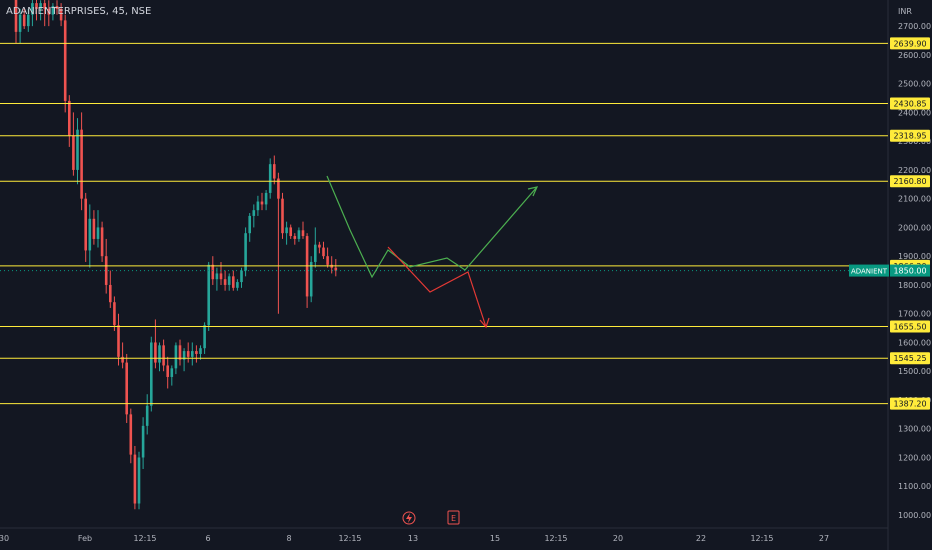  Describe the element at coordinates (914, 170) in the screenshot. I see `y-tick-label: 2200.00` at that location.